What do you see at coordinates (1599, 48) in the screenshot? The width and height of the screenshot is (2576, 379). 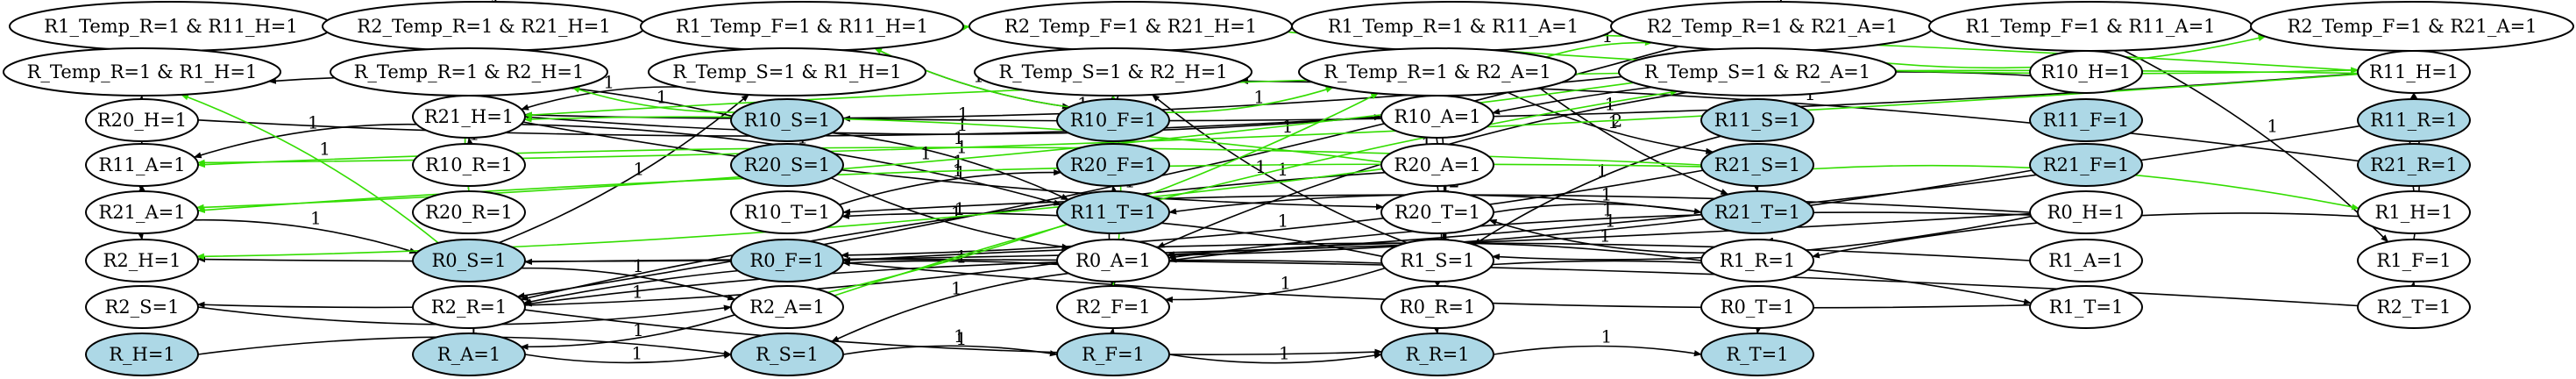 I see `edge-r-temp-r1-r2-a1-to-r2-temp-r1-r21-a1` at bounding box center [1599, 48].